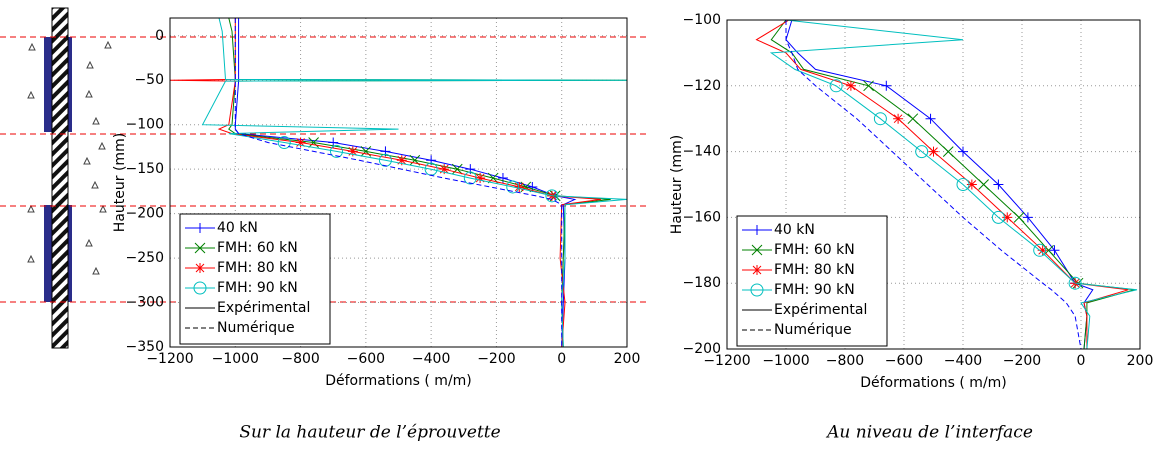 The image size is (1162, 453). What do you see at coordinates (145, 347) in the screenshot?
I see `y-tick-label: −350` at bounding box center [145, 347].